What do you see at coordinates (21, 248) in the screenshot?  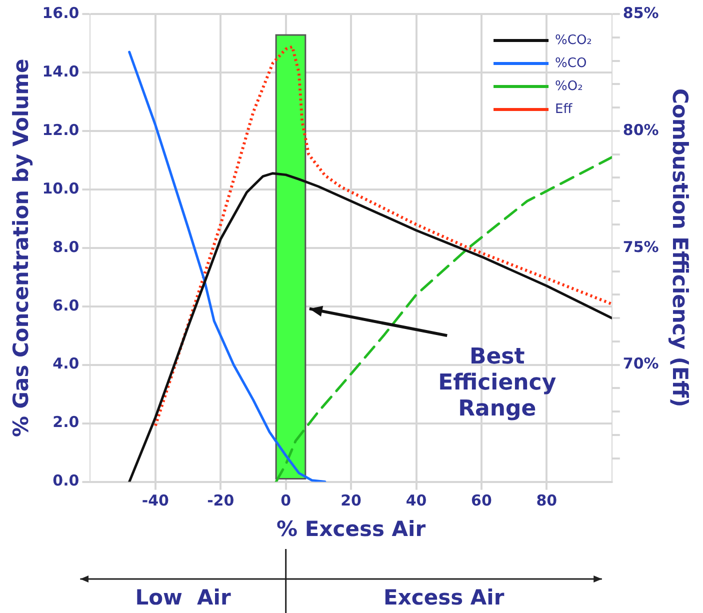 I see `y-axis-title: % Gas Concentration by Volume` at bounding box center [21, 248].